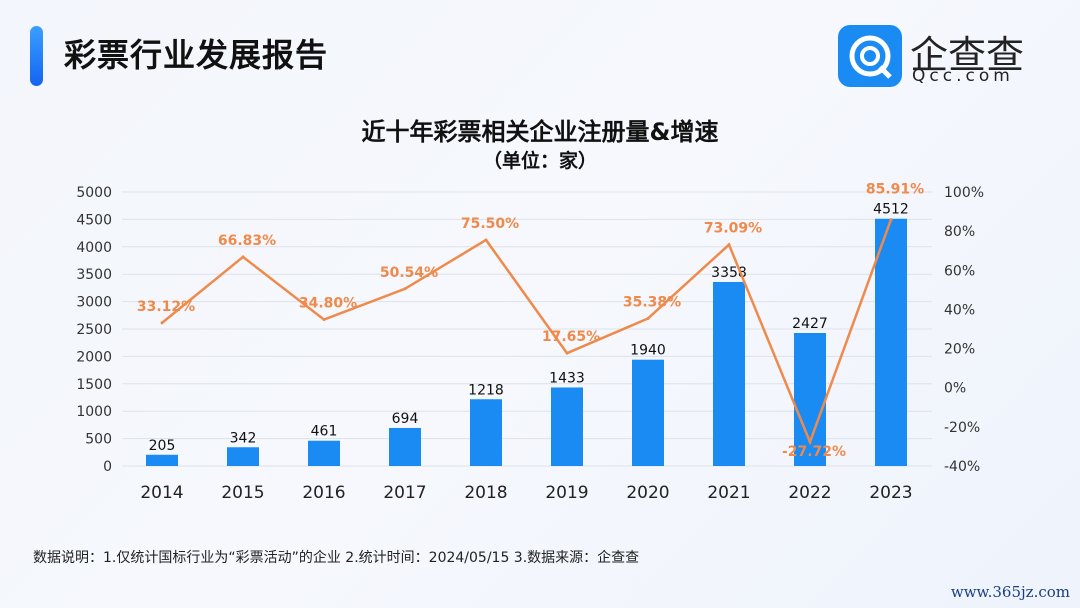 The height and width of the screenshot is (608, 1080). I want to click on line-label: 66.83%, so click(247, 241).